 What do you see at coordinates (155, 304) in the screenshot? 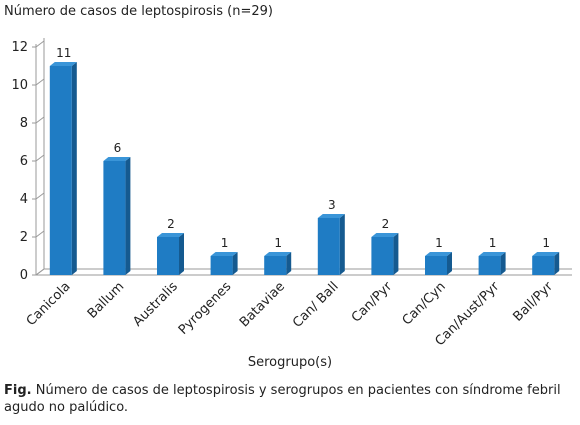
I see `category-label: Australis` at bounding box center [155, 304].